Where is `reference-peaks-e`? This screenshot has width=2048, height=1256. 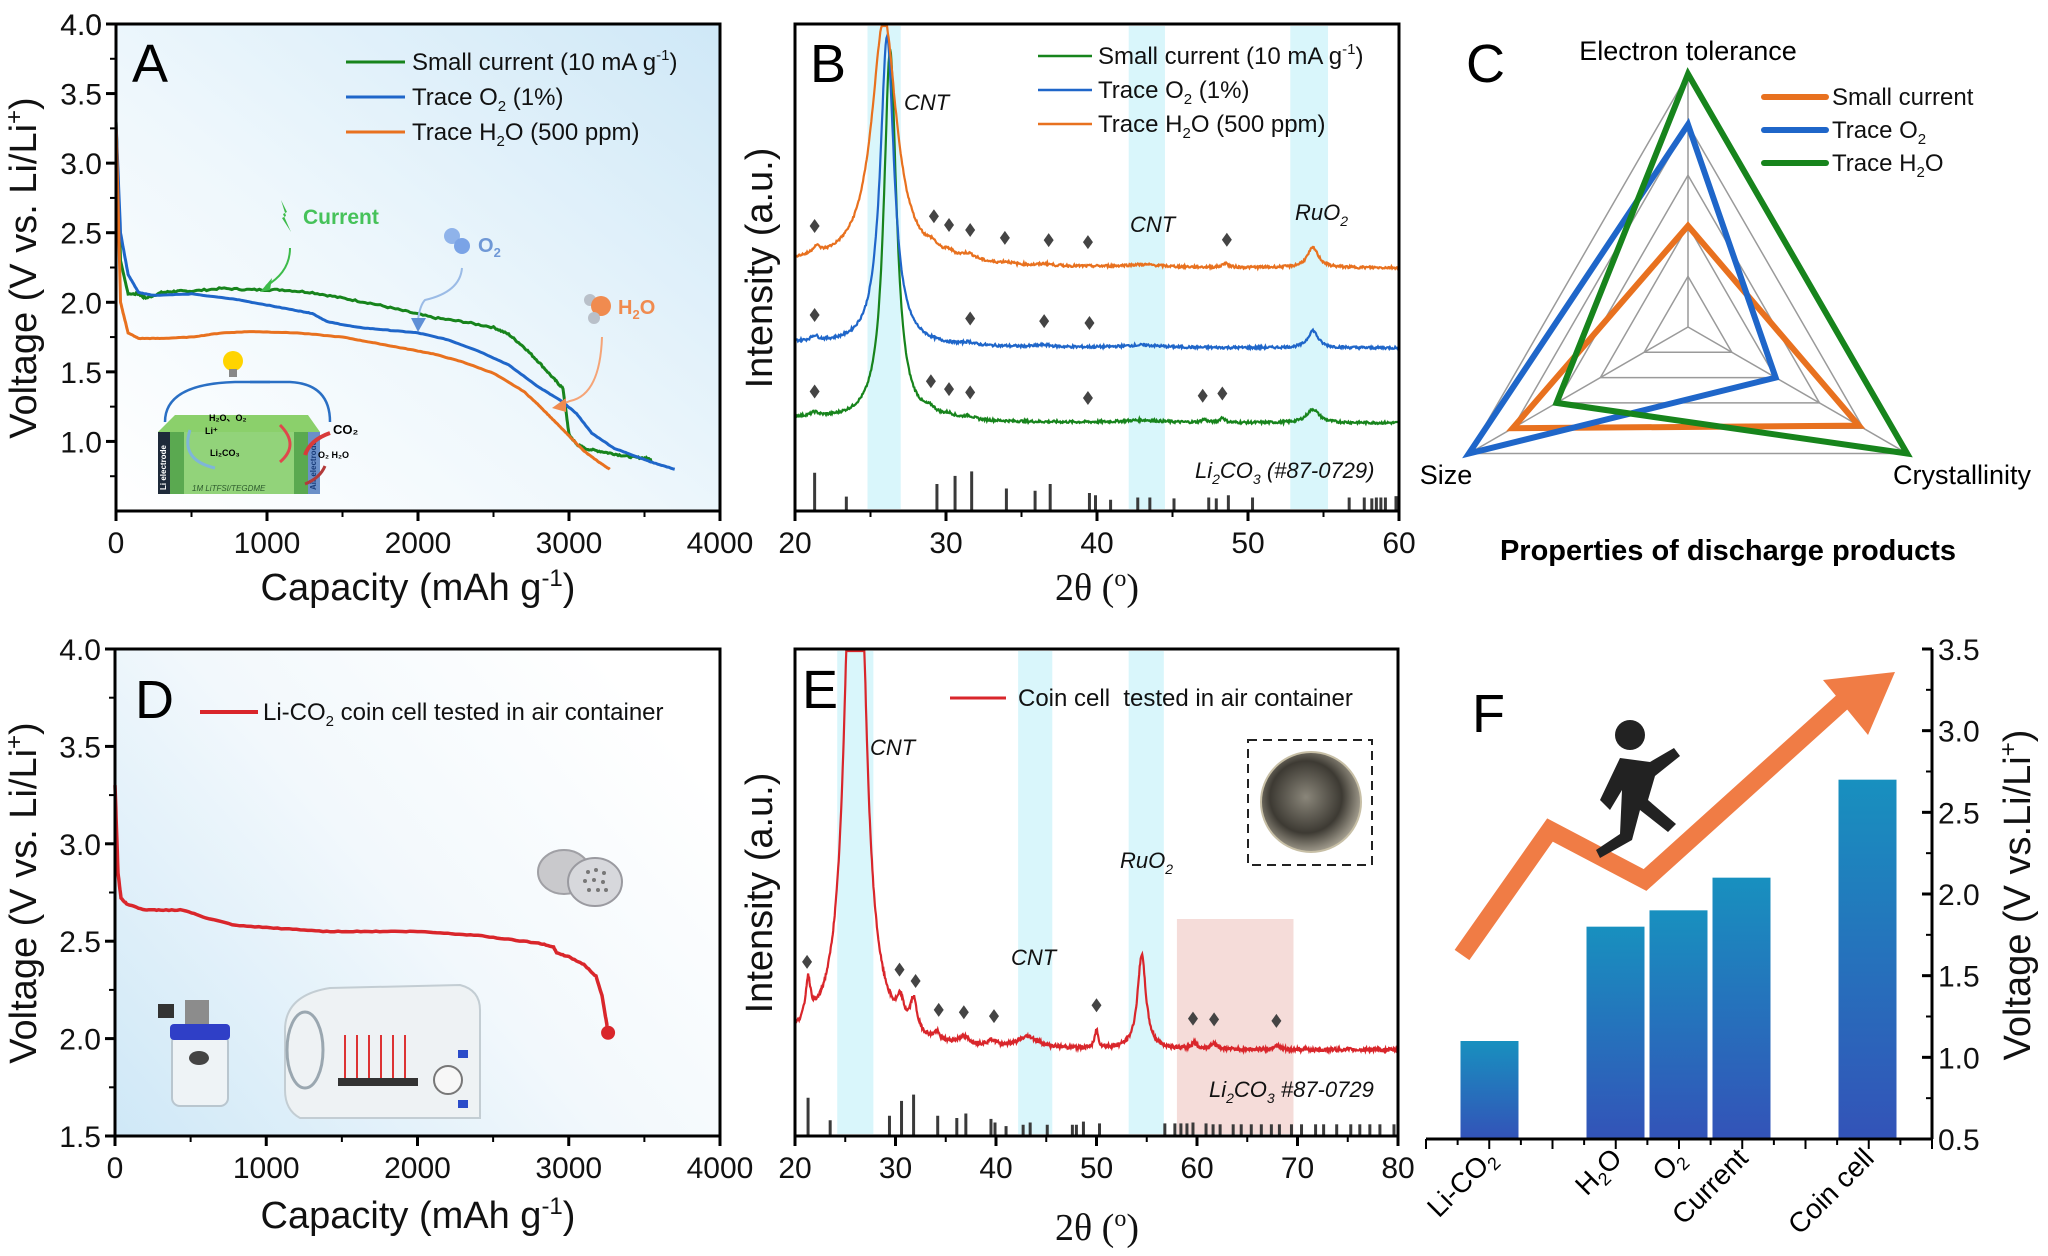 reference-peaks-e is located at coordinates (1101, 1115).